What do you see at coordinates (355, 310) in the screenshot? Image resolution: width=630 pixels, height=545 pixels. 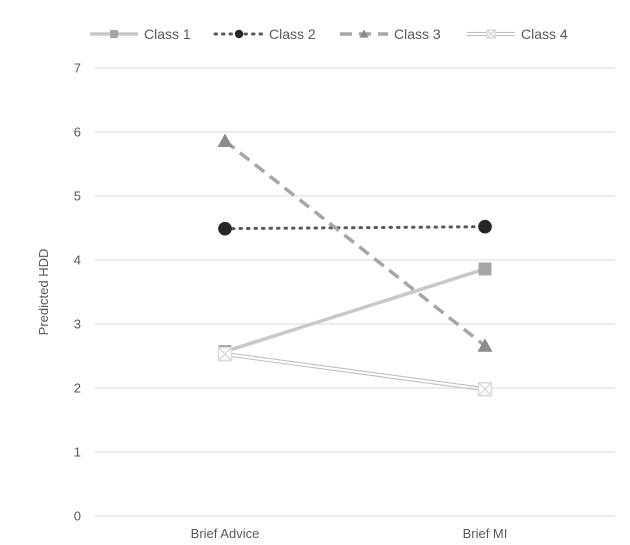 I see `series-1-line` at bounding box center [355, 310].